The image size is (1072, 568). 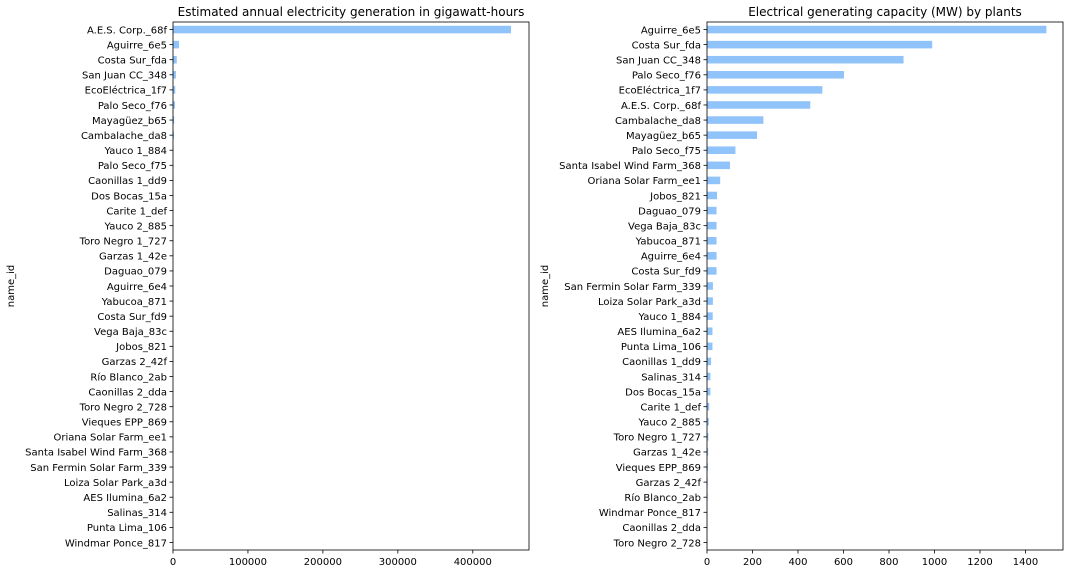 I want to click on y-tick-label: Palo Seco_f76, so click(x=132, y=106).